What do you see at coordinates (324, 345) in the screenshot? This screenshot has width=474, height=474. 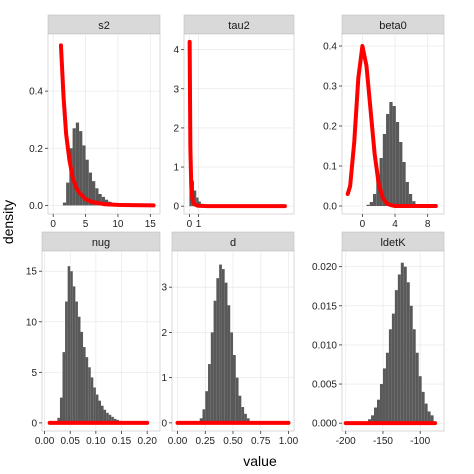 I see `y-tick-label: 0.010` at bounding box center [324, 345].